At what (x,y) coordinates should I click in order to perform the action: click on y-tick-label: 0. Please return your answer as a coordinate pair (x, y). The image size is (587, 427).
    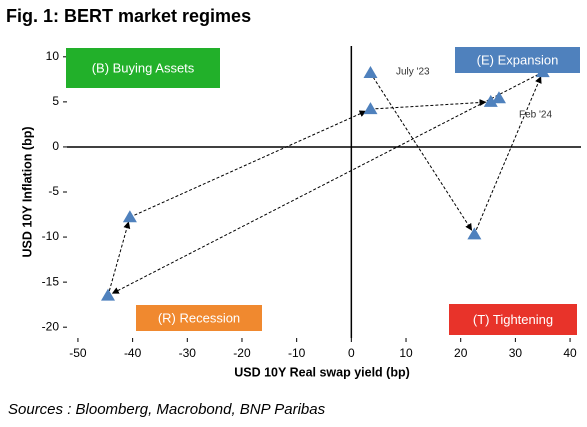
    Looking at the image, I should click on (55, 146).